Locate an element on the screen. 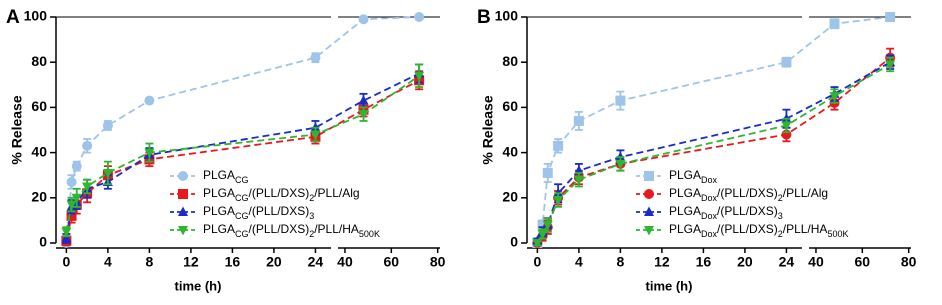 The width and height of the screenshot is (942, 305). legend-label: PLGACG/(PLL/DXS)2/PLL/HA500K is located at coordinates (291, 230).